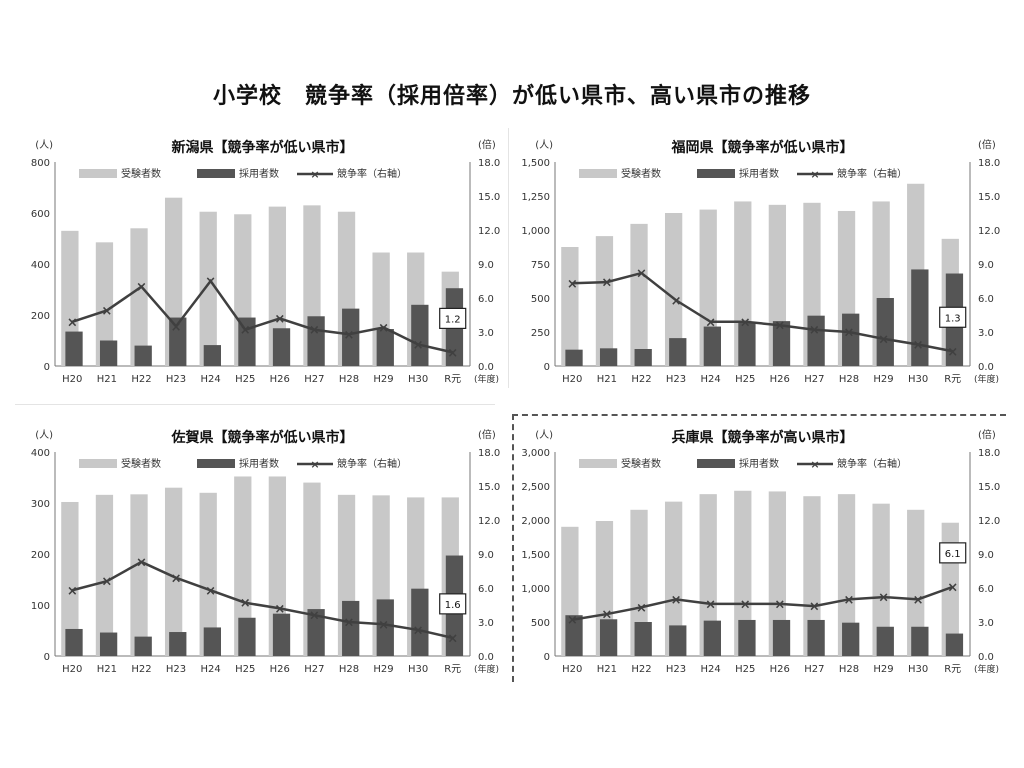 The width and height of the screenshot is (1024, 768). What do you see at coordinates (508, 258) in the screenshot?
I see `panel-divider-vertical` at bounding box center [508, 258].